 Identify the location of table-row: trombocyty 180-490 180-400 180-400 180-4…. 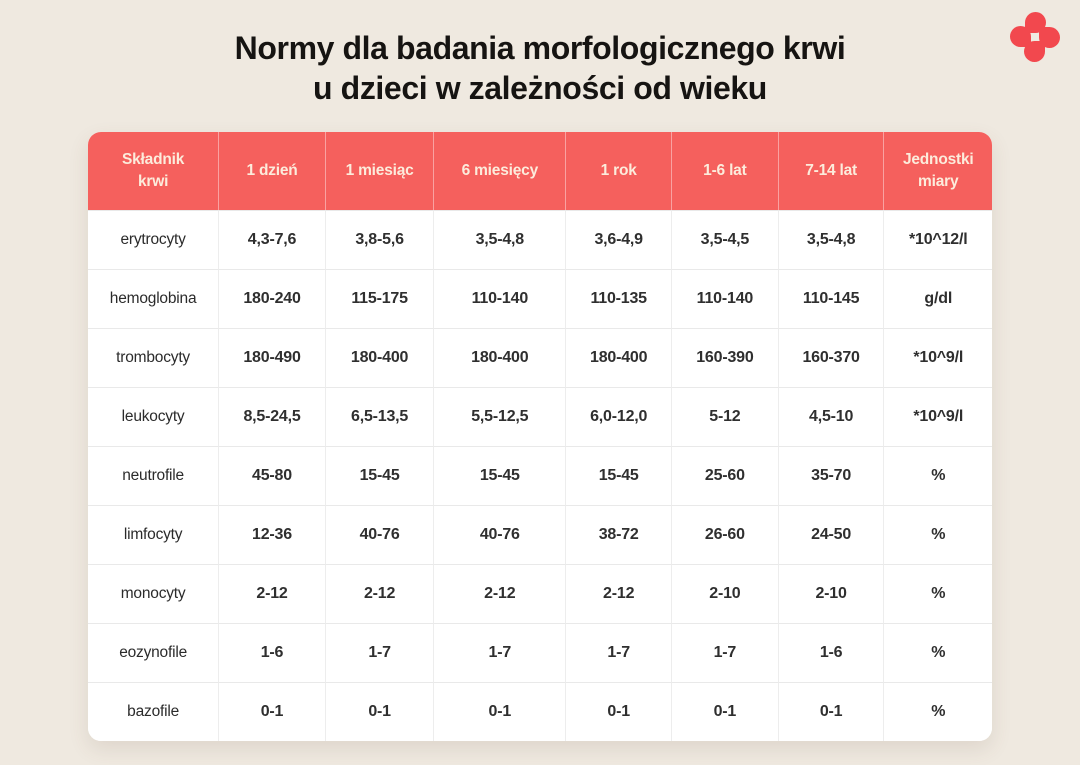
(540, 357).